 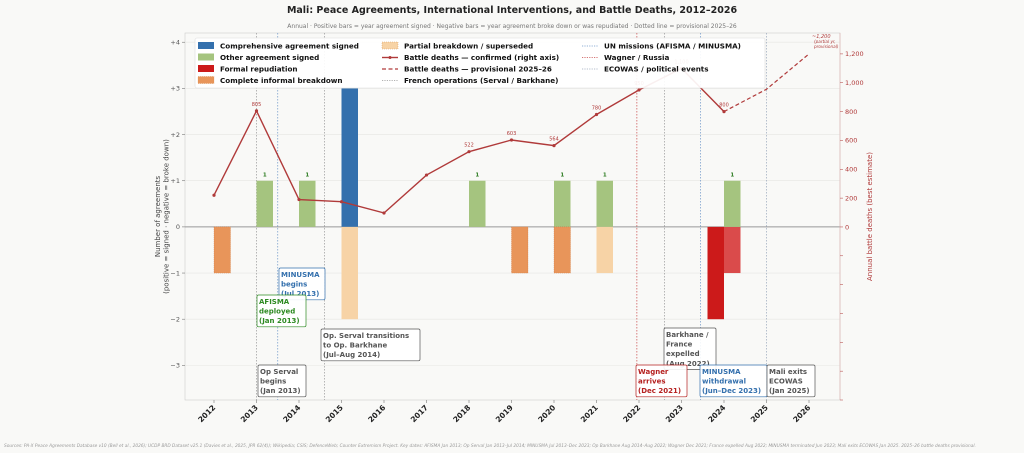 I want to click on provisional-note-line: (partial yr,, so click(x=825, y=41).